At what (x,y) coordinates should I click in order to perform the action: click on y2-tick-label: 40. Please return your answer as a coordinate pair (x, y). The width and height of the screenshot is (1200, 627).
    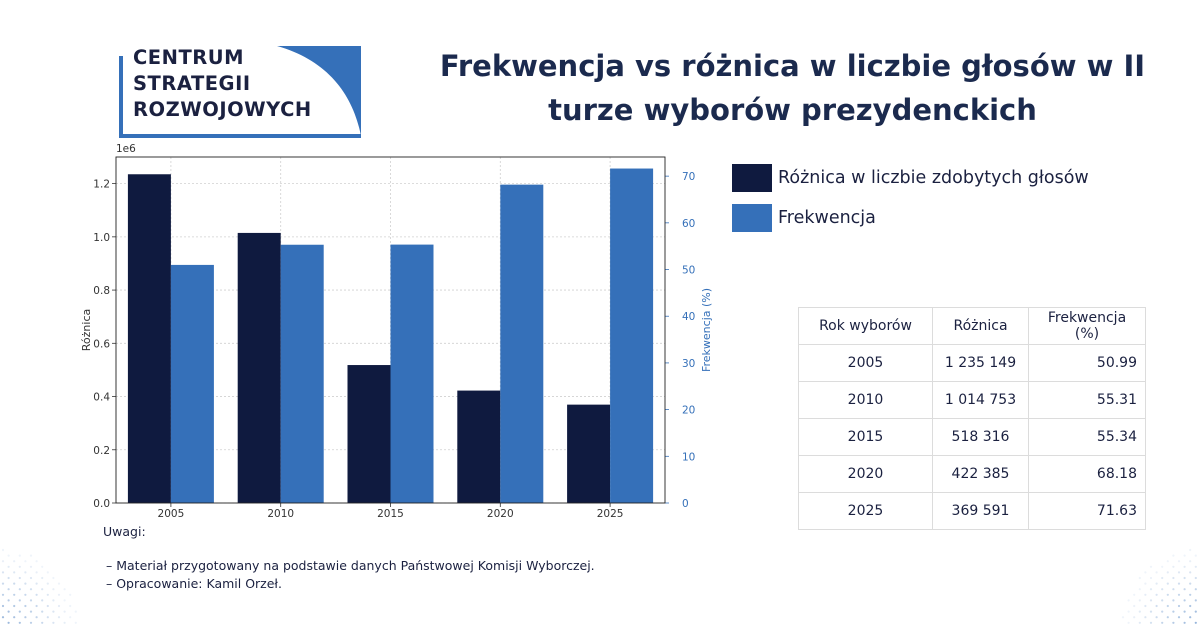
    Looking at the image, I should click on (688, 317).